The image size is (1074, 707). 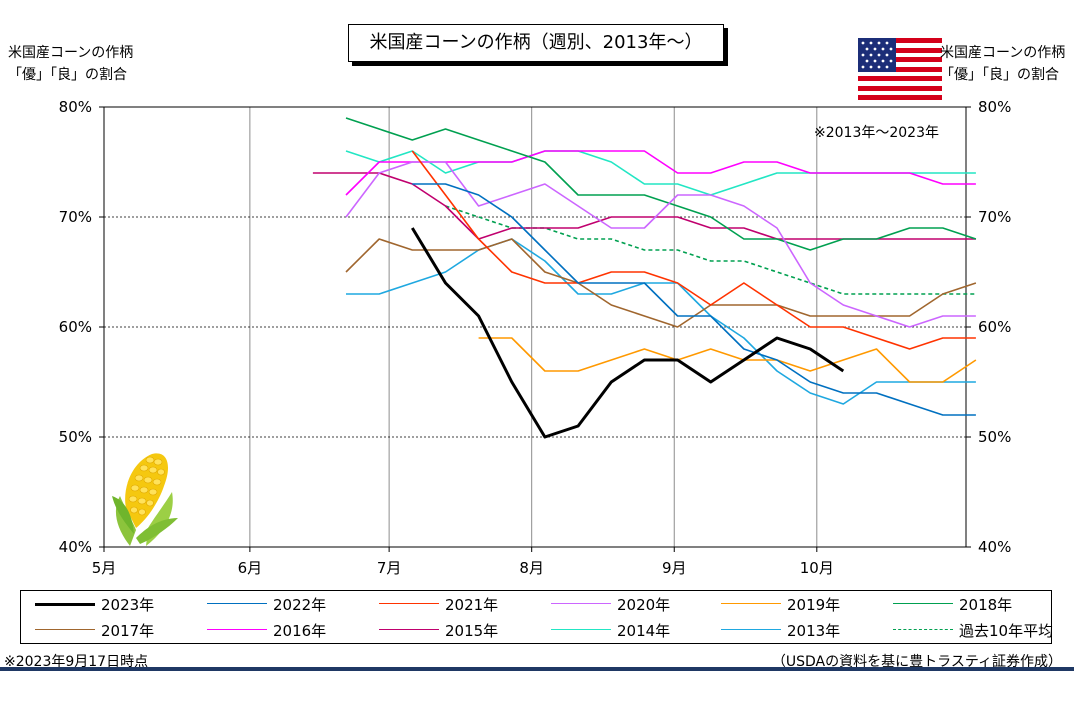 I want to click on corn-icon, so click(x=145, y=499).